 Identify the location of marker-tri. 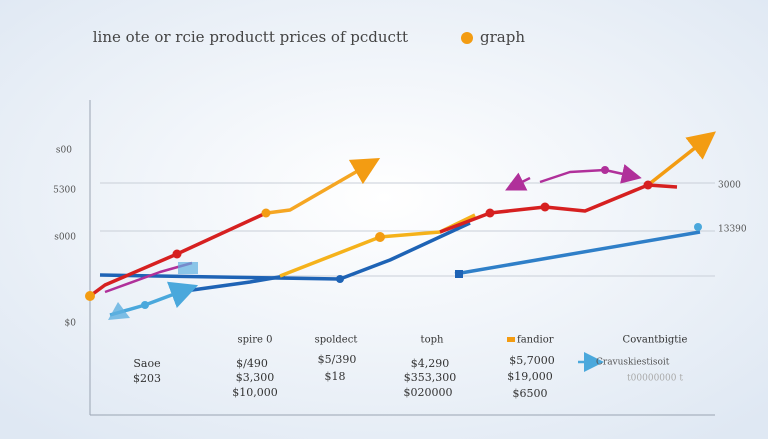
(119, 311).